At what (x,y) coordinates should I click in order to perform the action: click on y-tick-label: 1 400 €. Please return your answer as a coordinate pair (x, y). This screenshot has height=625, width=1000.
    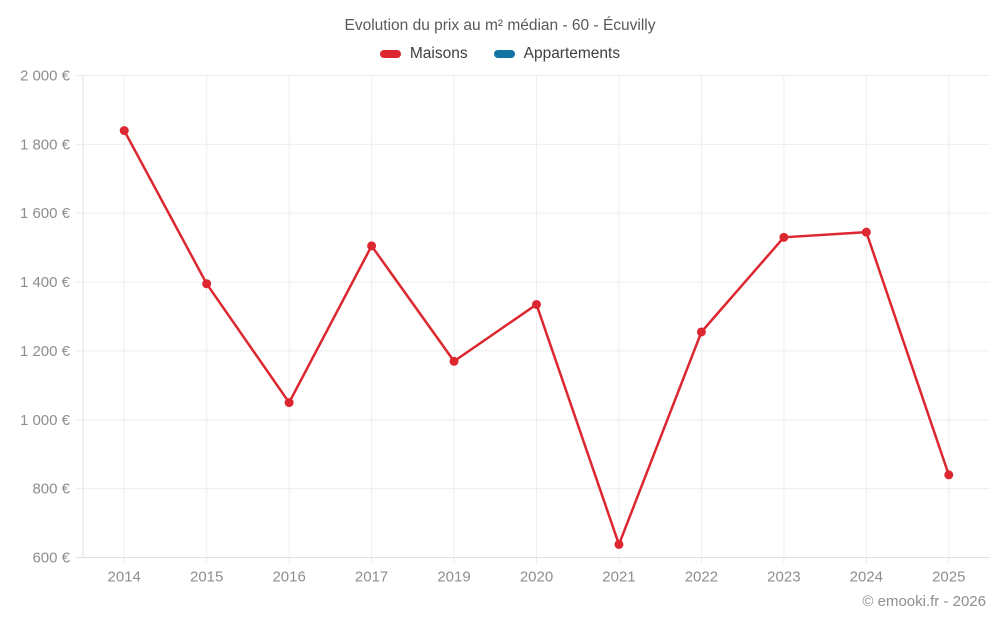
    Looking at the image, I should click on (45, 282).